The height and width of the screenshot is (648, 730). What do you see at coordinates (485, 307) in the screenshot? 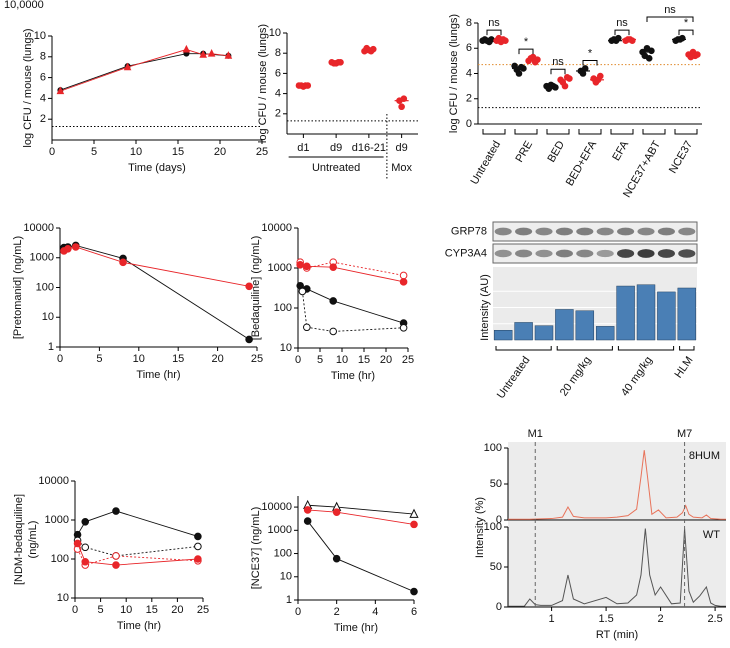
I see `y-axis-label: Intensity (AU)` at bounding box center [485, 307].